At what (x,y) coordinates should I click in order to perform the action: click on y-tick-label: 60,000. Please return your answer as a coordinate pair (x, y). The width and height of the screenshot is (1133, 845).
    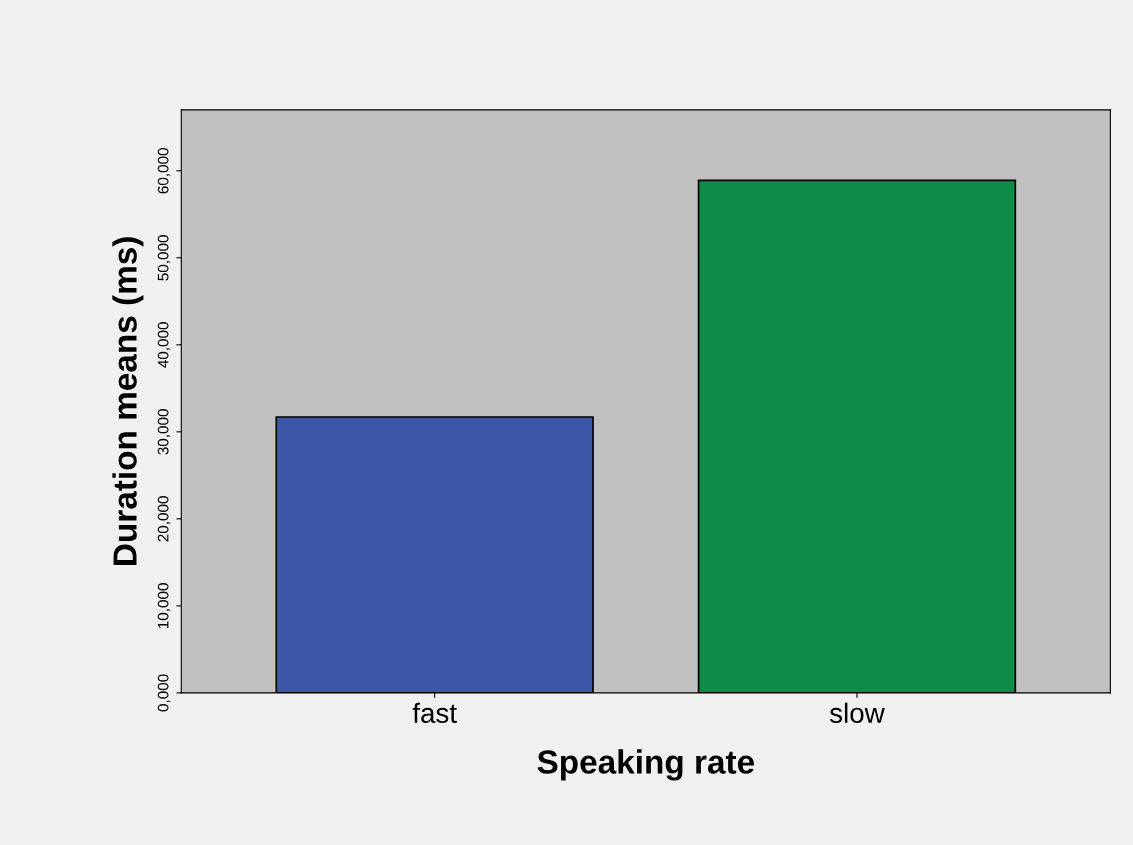
    Looking at the image, I should click on (164, 171).